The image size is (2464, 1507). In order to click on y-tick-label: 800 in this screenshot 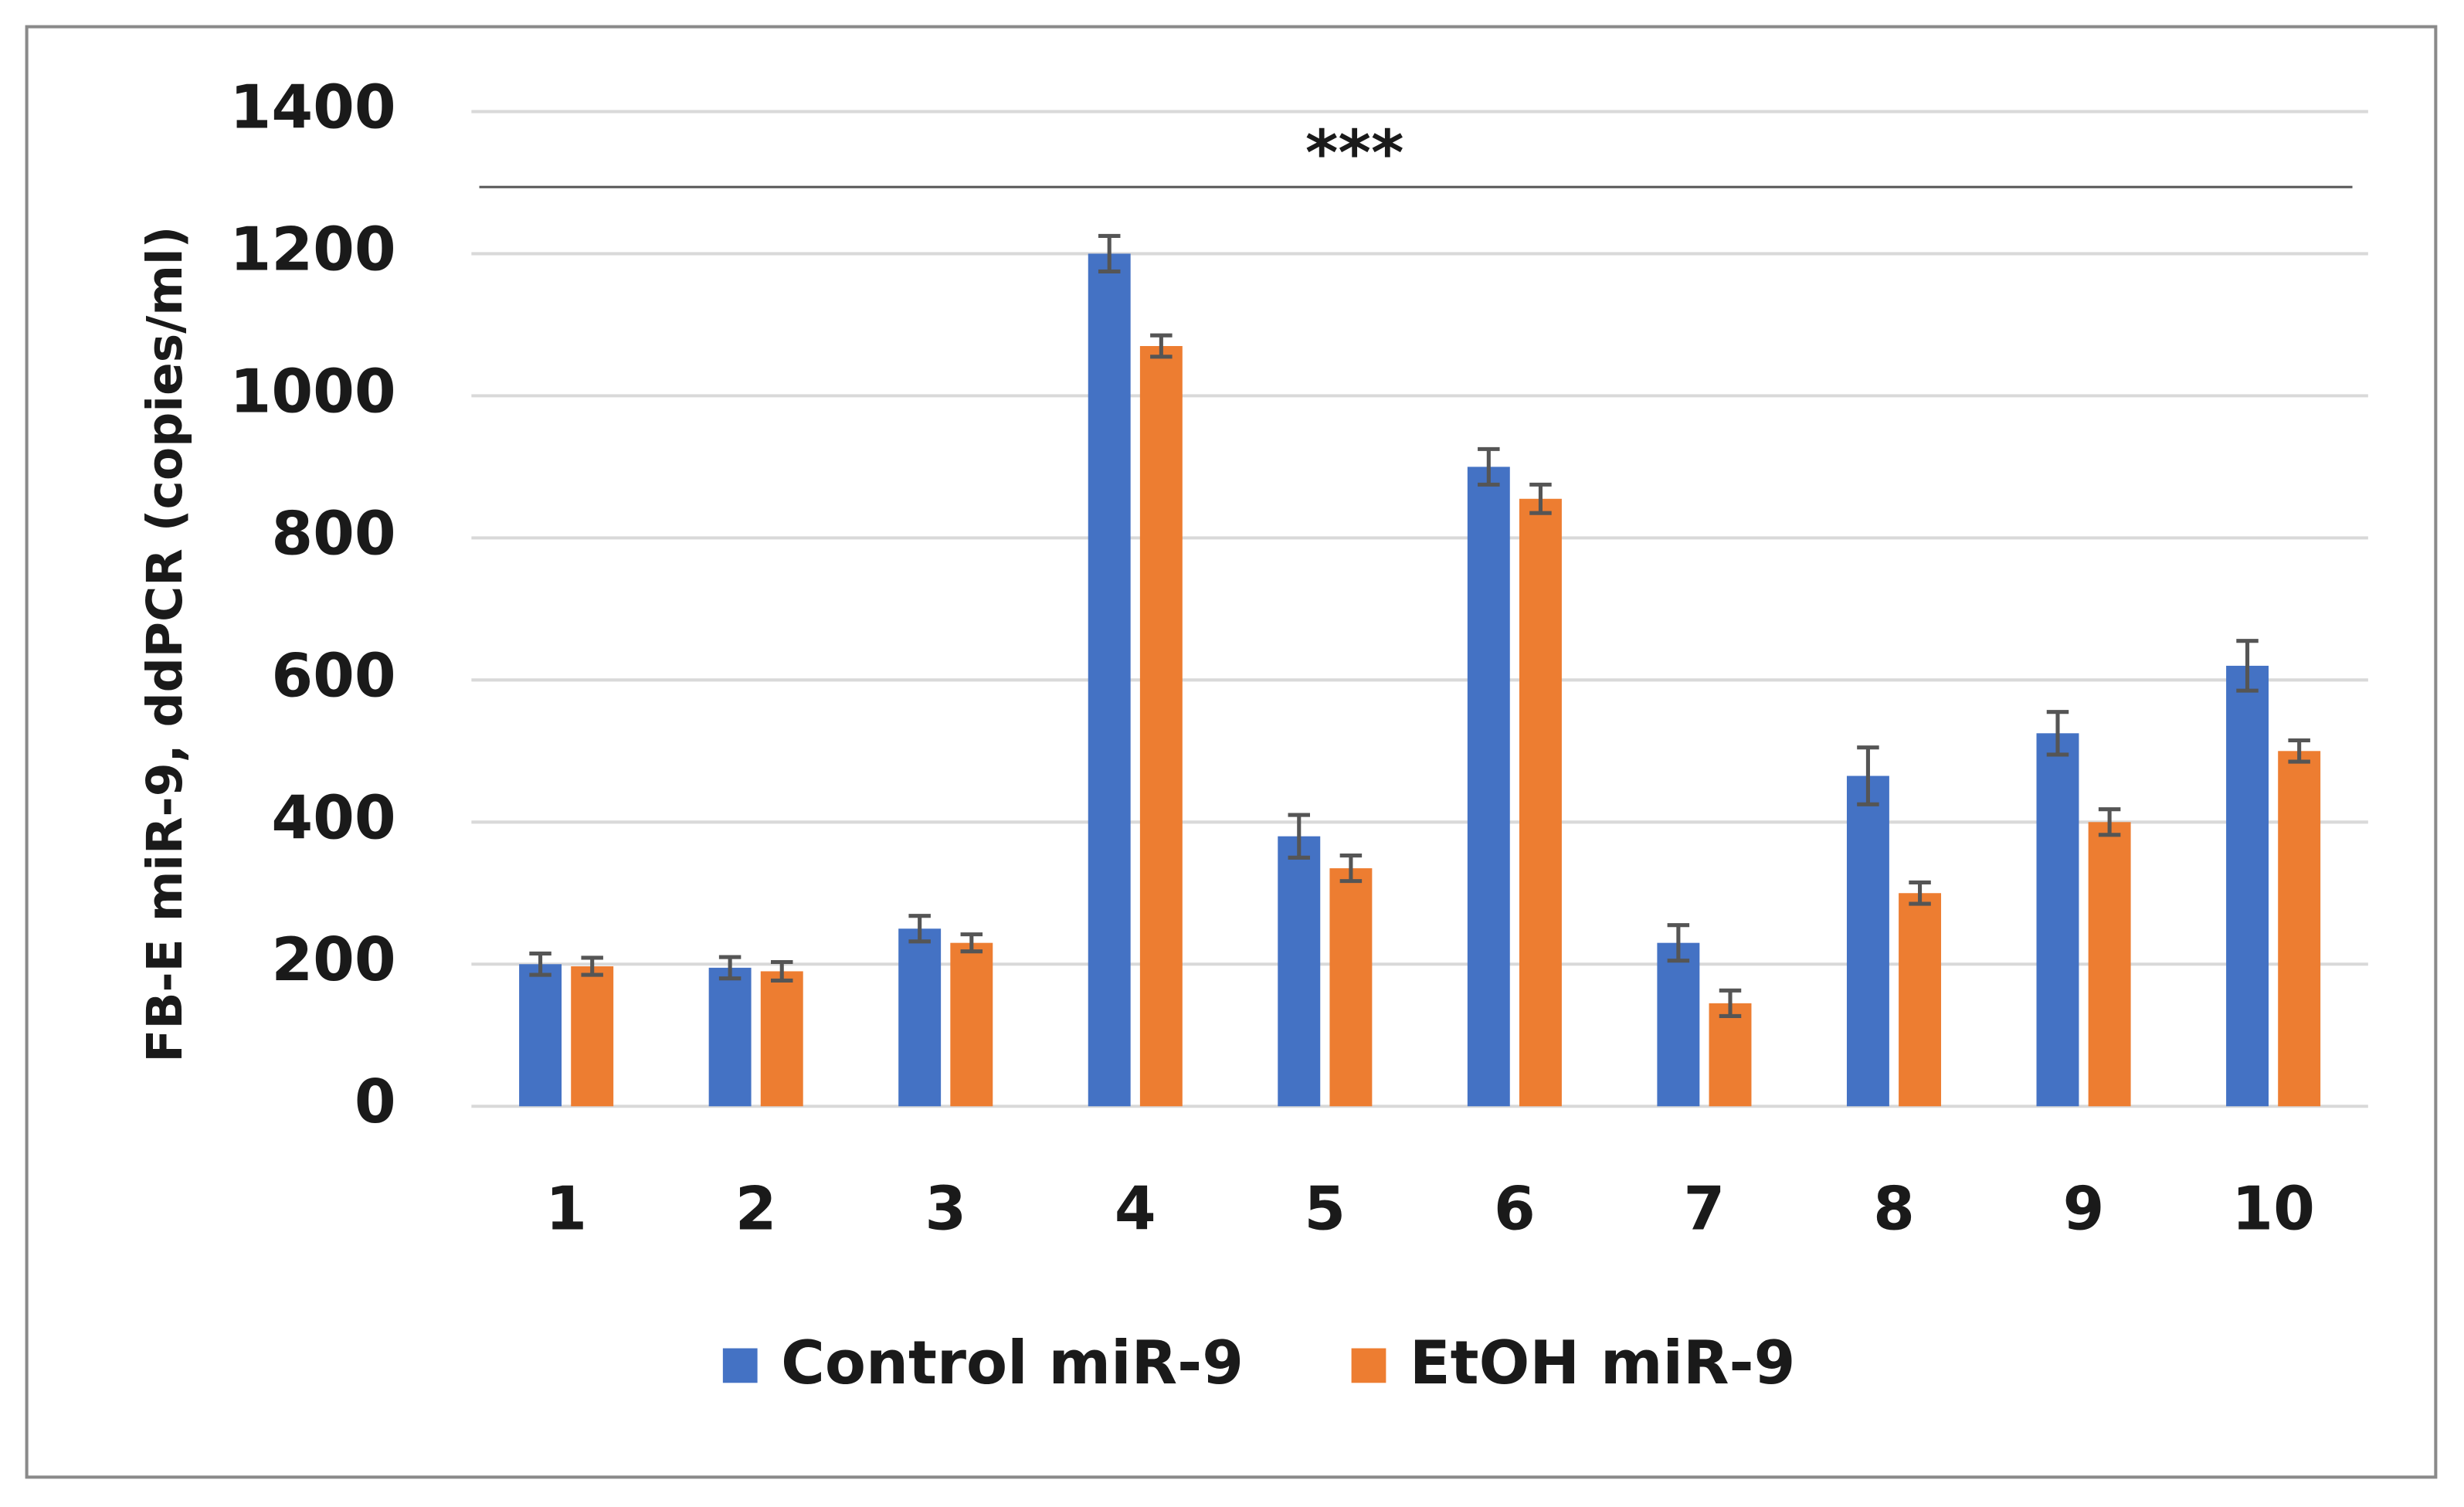, I will do `click(333, 534)`.